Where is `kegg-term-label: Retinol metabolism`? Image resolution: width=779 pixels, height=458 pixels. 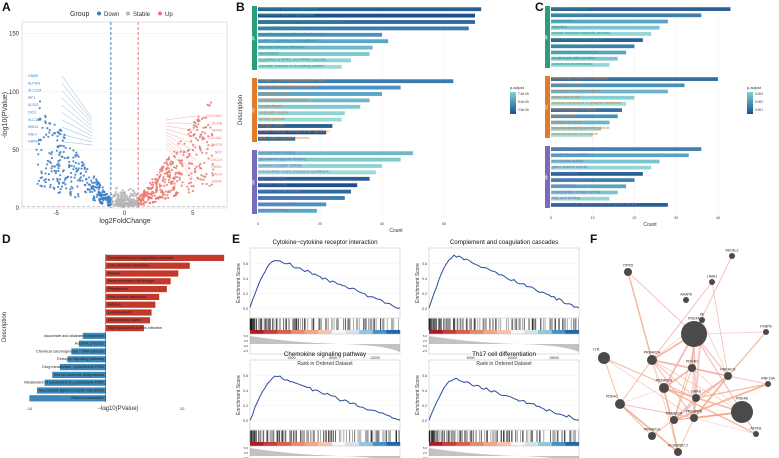 kegg-term-label: Retinol metabolism is located at coordinates (87, 398).